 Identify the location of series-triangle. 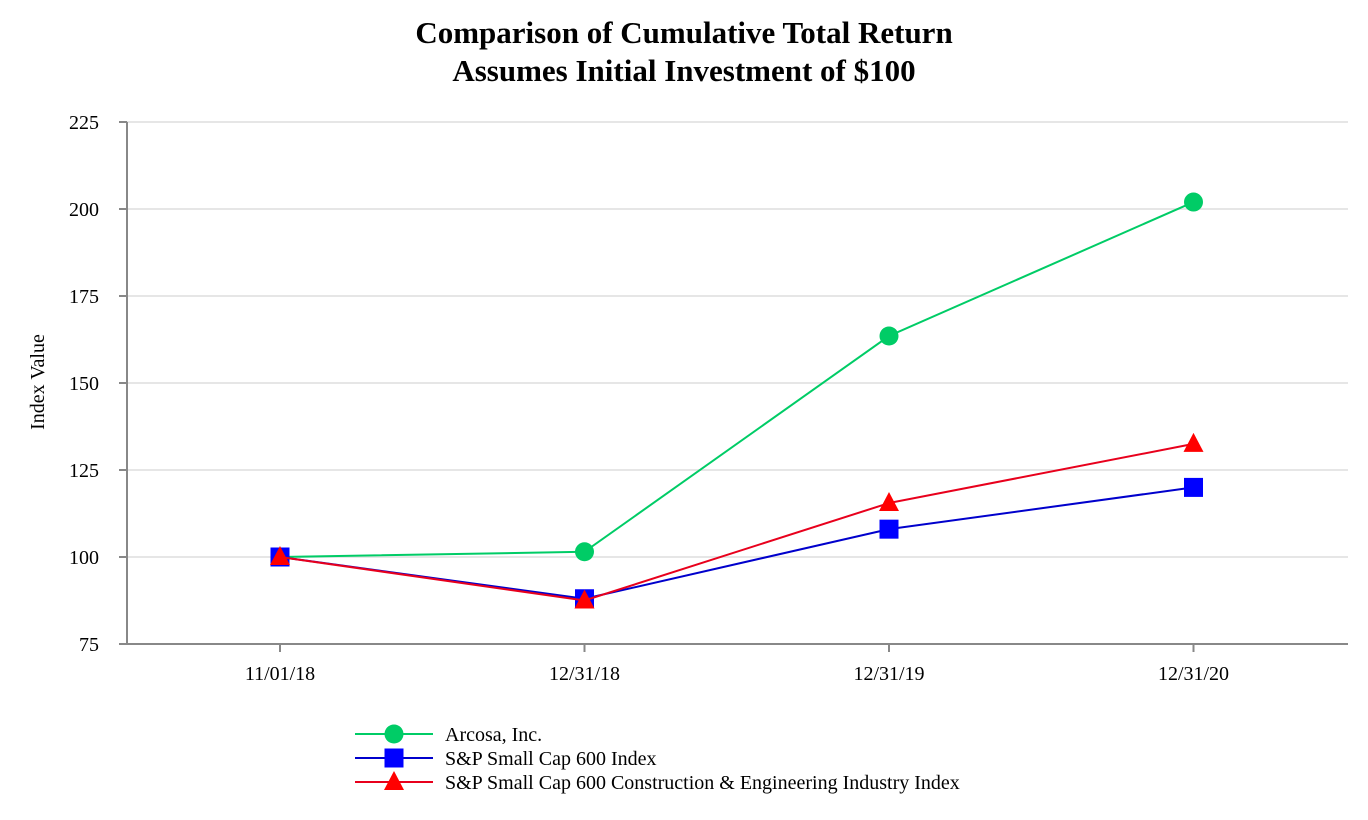
(737, 520).